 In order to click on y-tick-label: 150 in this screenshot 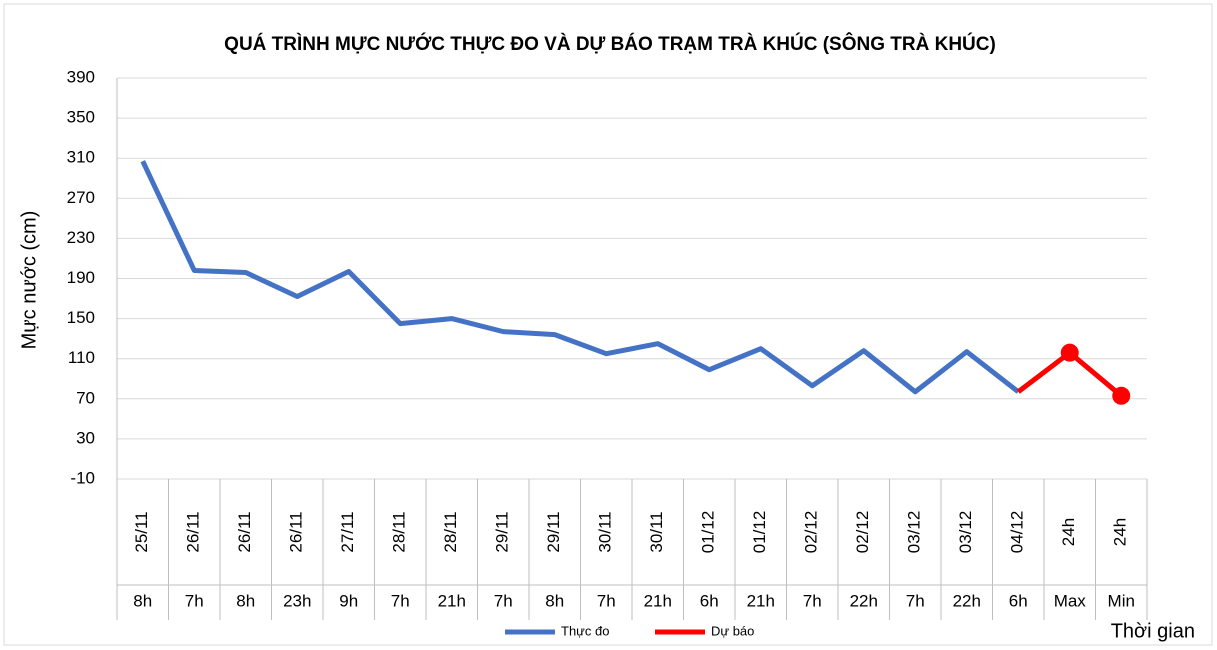, I will do `click(81, 317)`.